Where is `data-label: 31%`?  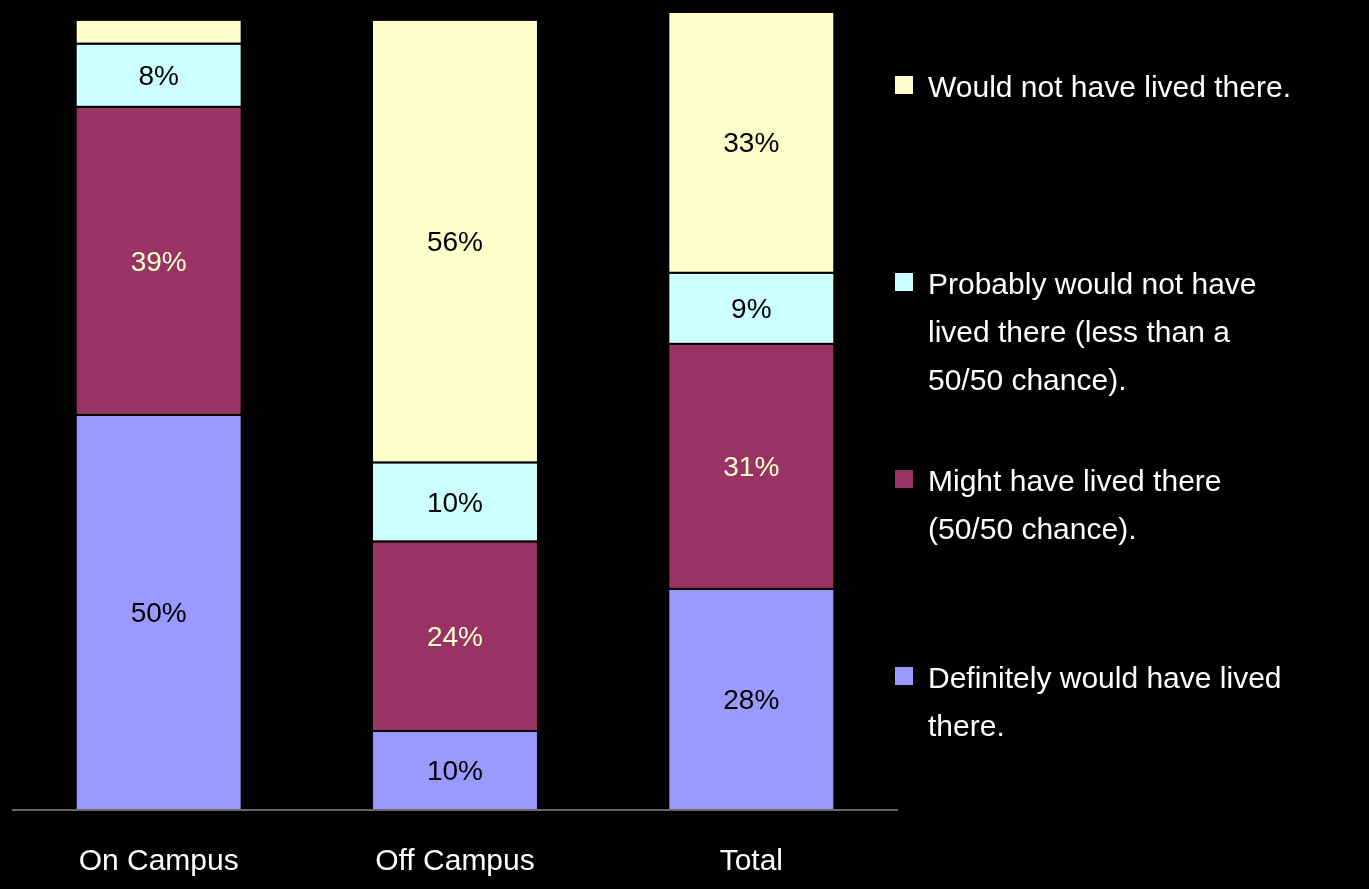
data-label: 31% is located at coordinates (751, 467).